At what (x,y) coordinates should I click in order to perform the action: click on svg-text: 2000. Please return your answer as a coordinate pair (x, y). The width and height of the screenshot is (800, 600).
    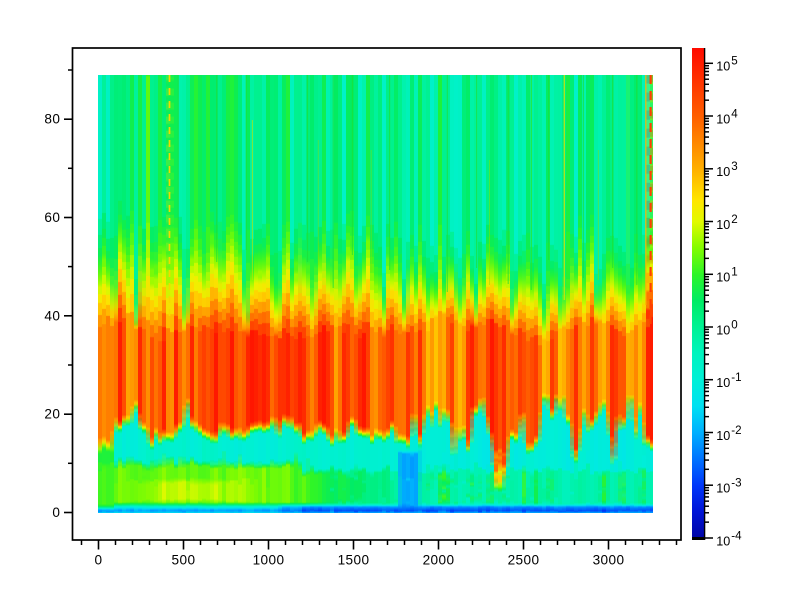
    Looking at the image, I should click on (439, 560).